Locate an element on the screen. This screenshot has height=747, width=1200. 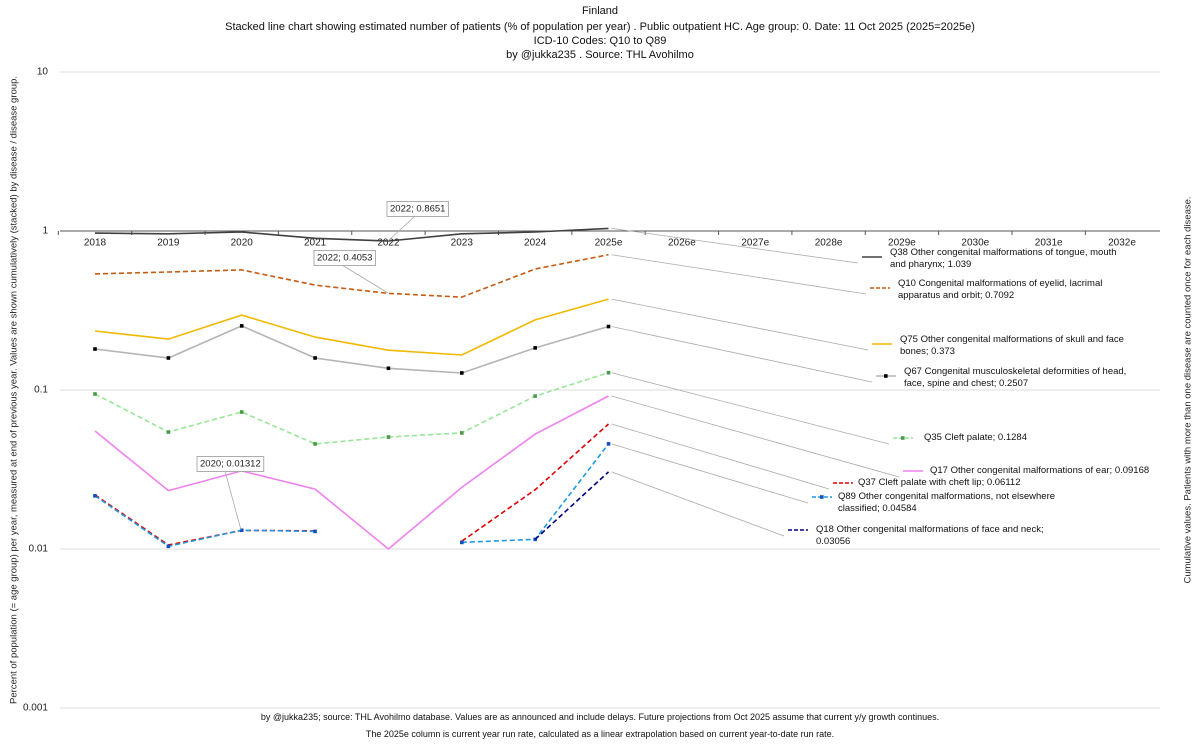
x-tick-label: 2029e is located at coordinates (902, 243).